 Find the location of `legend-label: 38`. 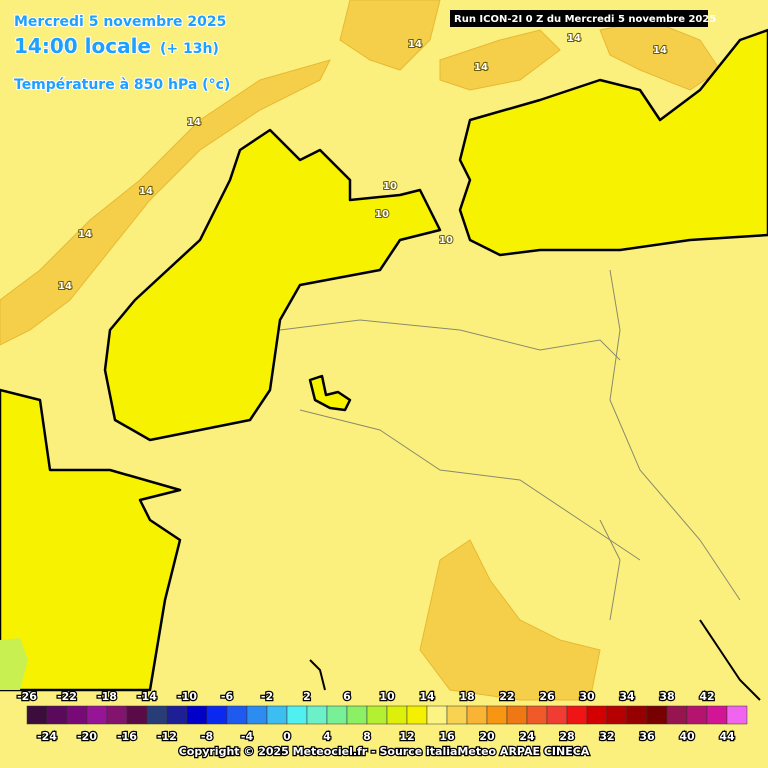

legend-label: 38 is located at coordinates (666, 696).